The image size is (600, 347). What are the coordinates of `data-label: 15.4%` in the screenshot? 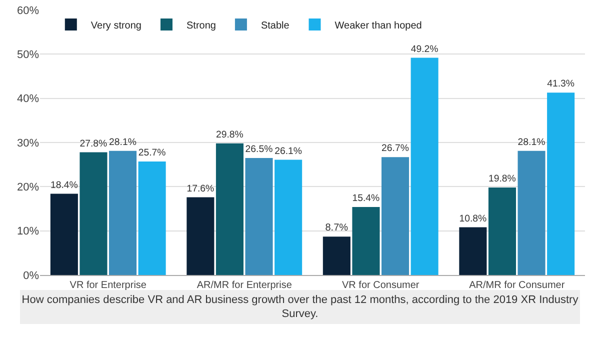 It's located at (366, 198).